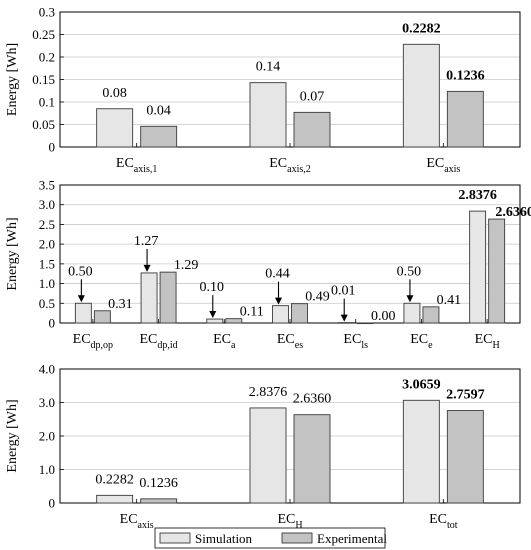 The width and height of the screenshot is (531, 550). Describe the element at coordinates (175, 538) in the screenshot. I see `legend-swatch-simulation` at that location.